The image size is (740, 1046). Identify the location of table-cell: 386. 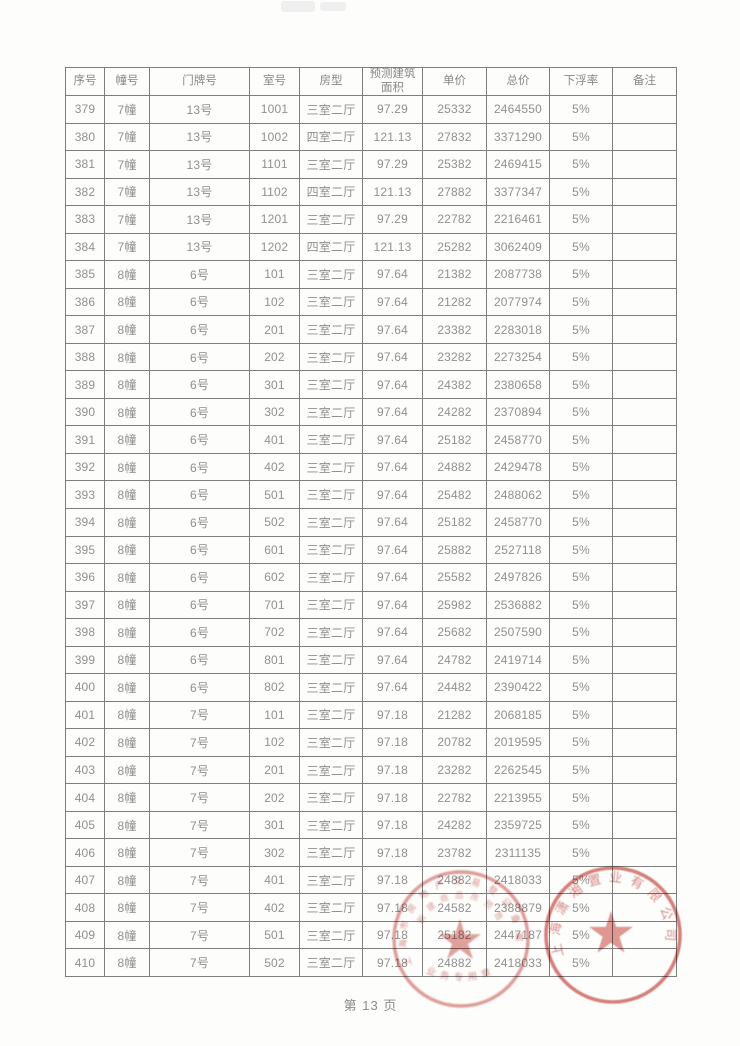
(85, 302).